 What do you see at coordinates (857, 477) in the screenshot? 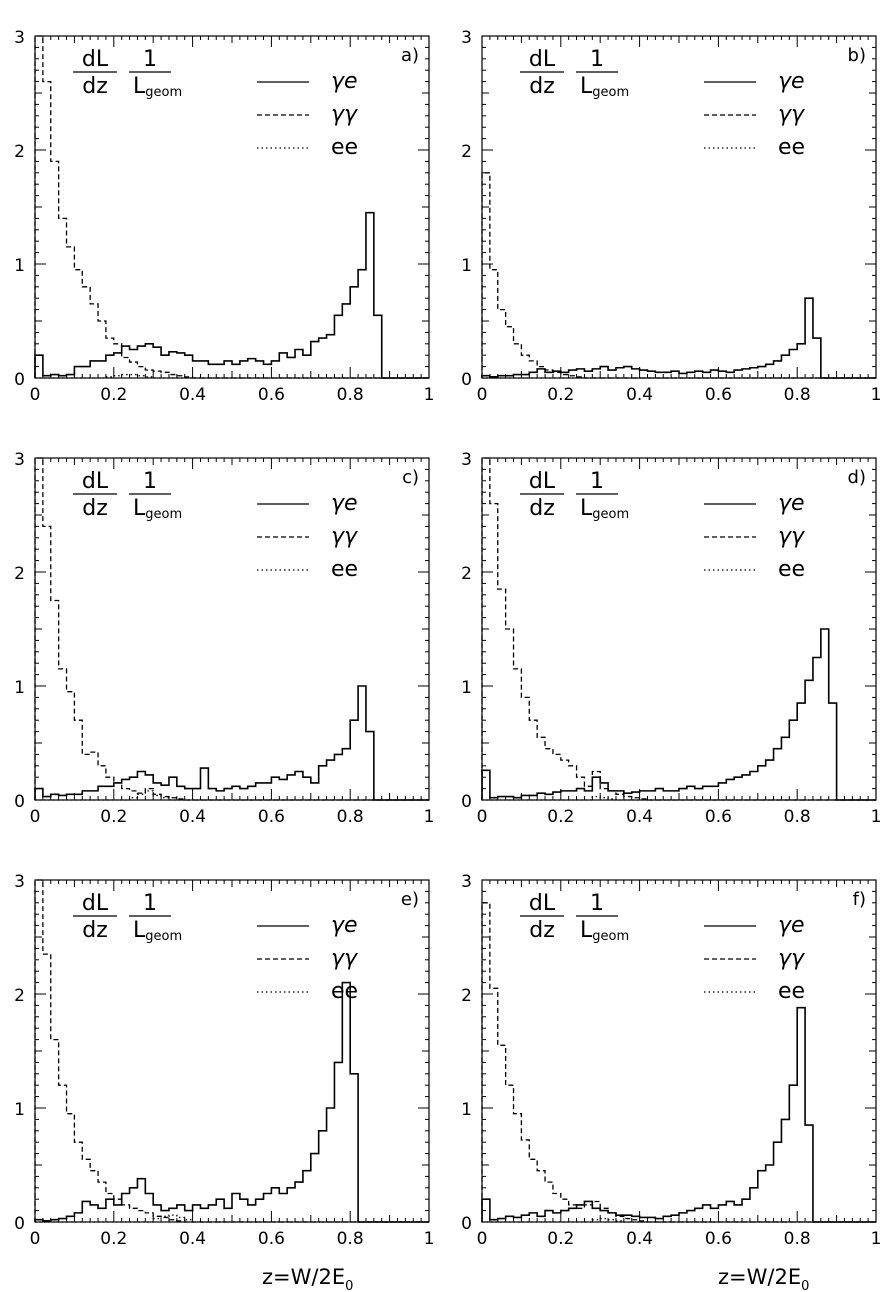
I see `panel-label: d)` at bounding box center [857, 477].